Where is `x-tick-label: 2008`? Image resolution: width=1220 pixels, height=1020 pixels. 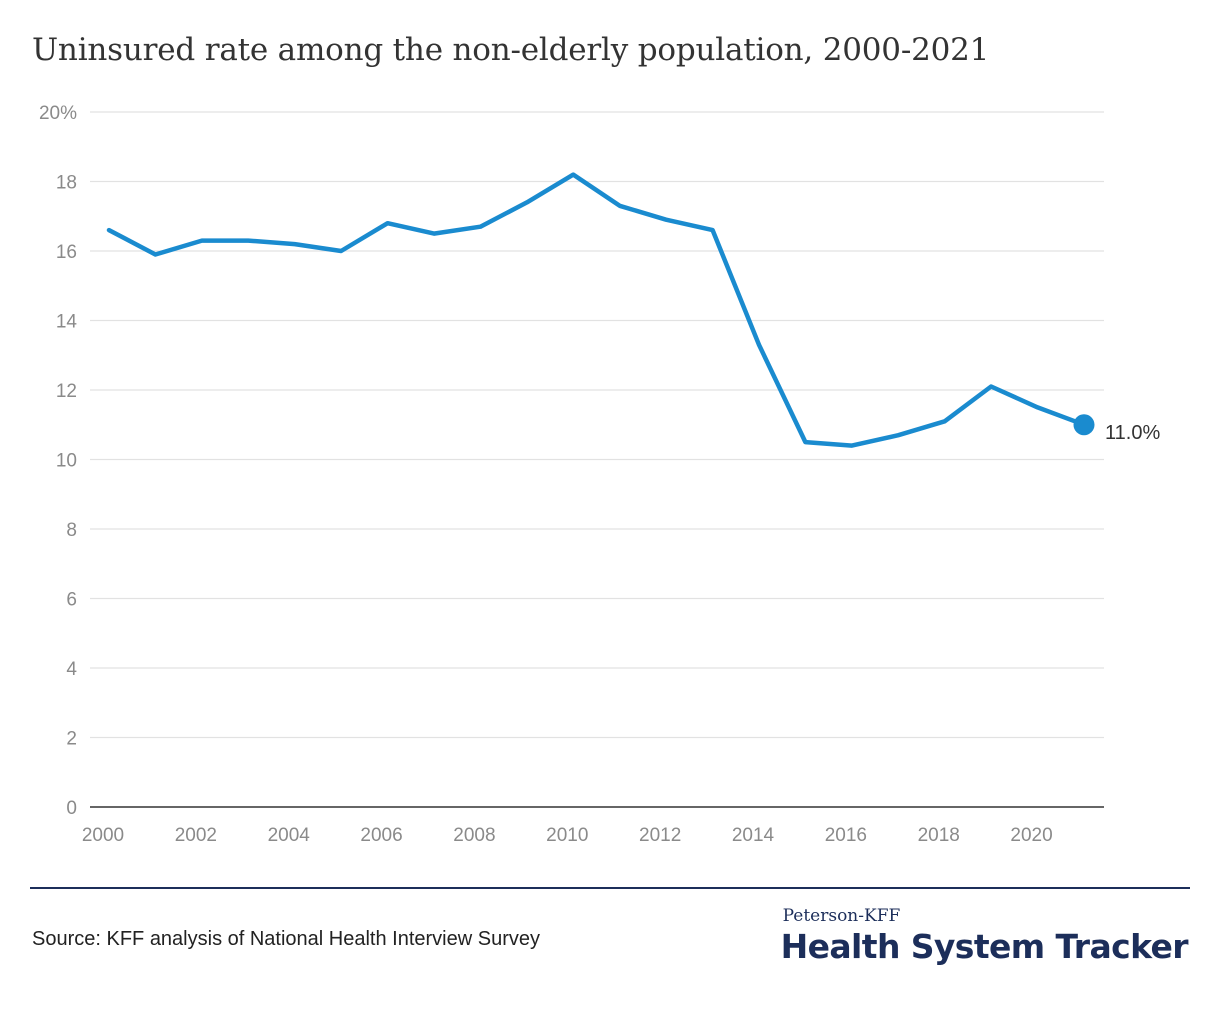 x-tick-label: 2008 is located at coordinates (474, 835).